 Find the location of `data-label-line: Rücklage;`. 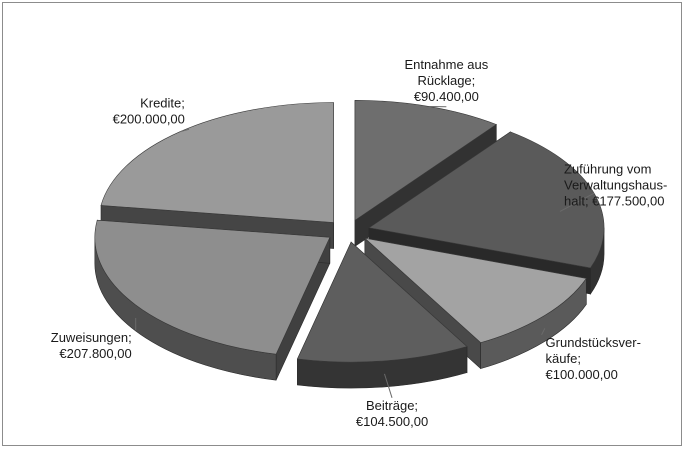

data-label-line: Rücklage; is located at coordinates (446, 80).